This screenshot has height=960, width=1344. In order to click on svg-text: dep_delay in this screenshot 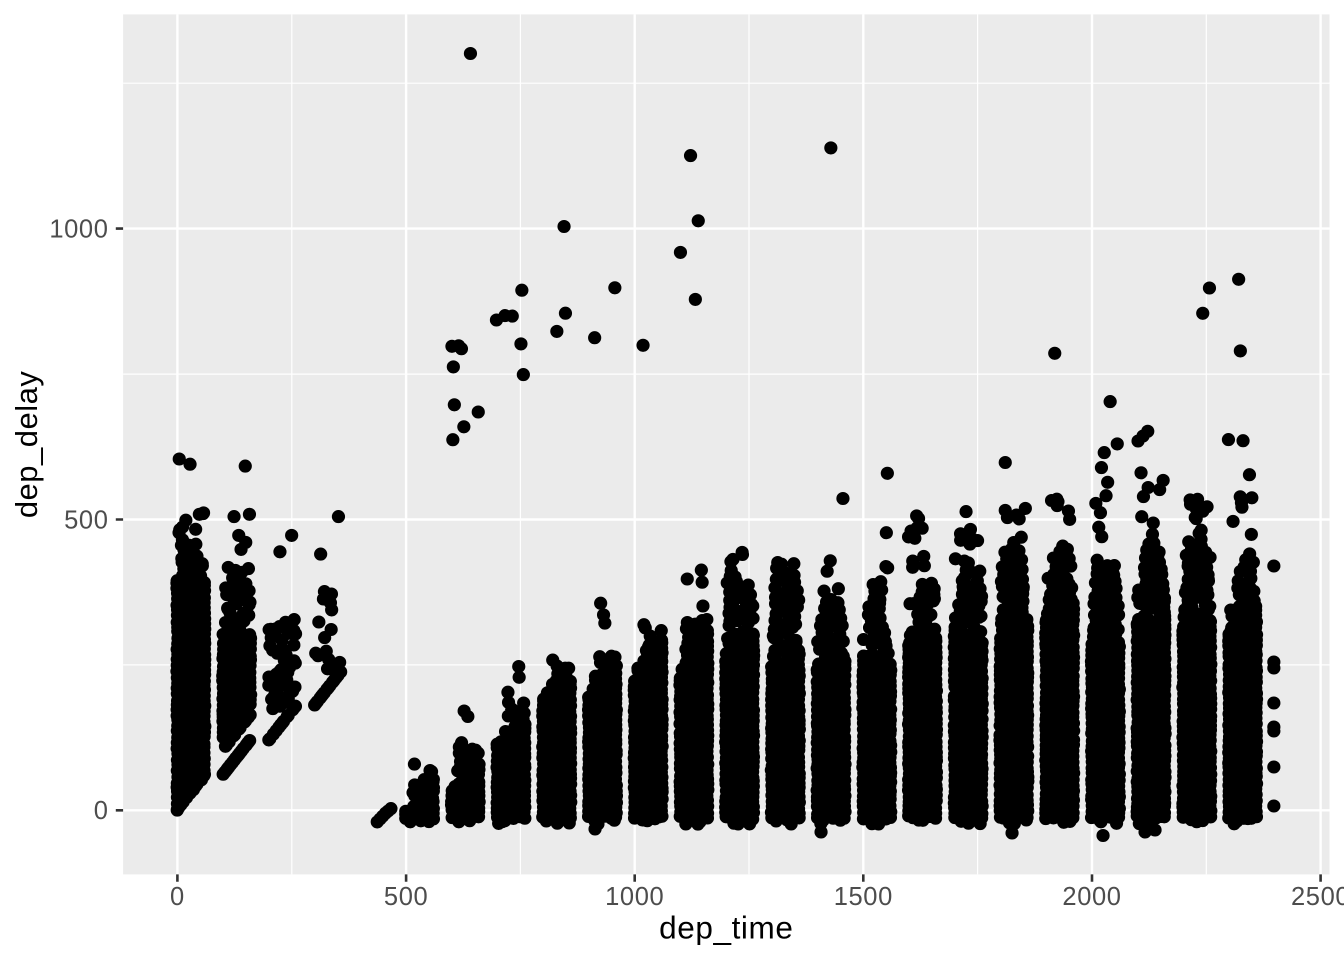, I will do `click(26, 445)`.